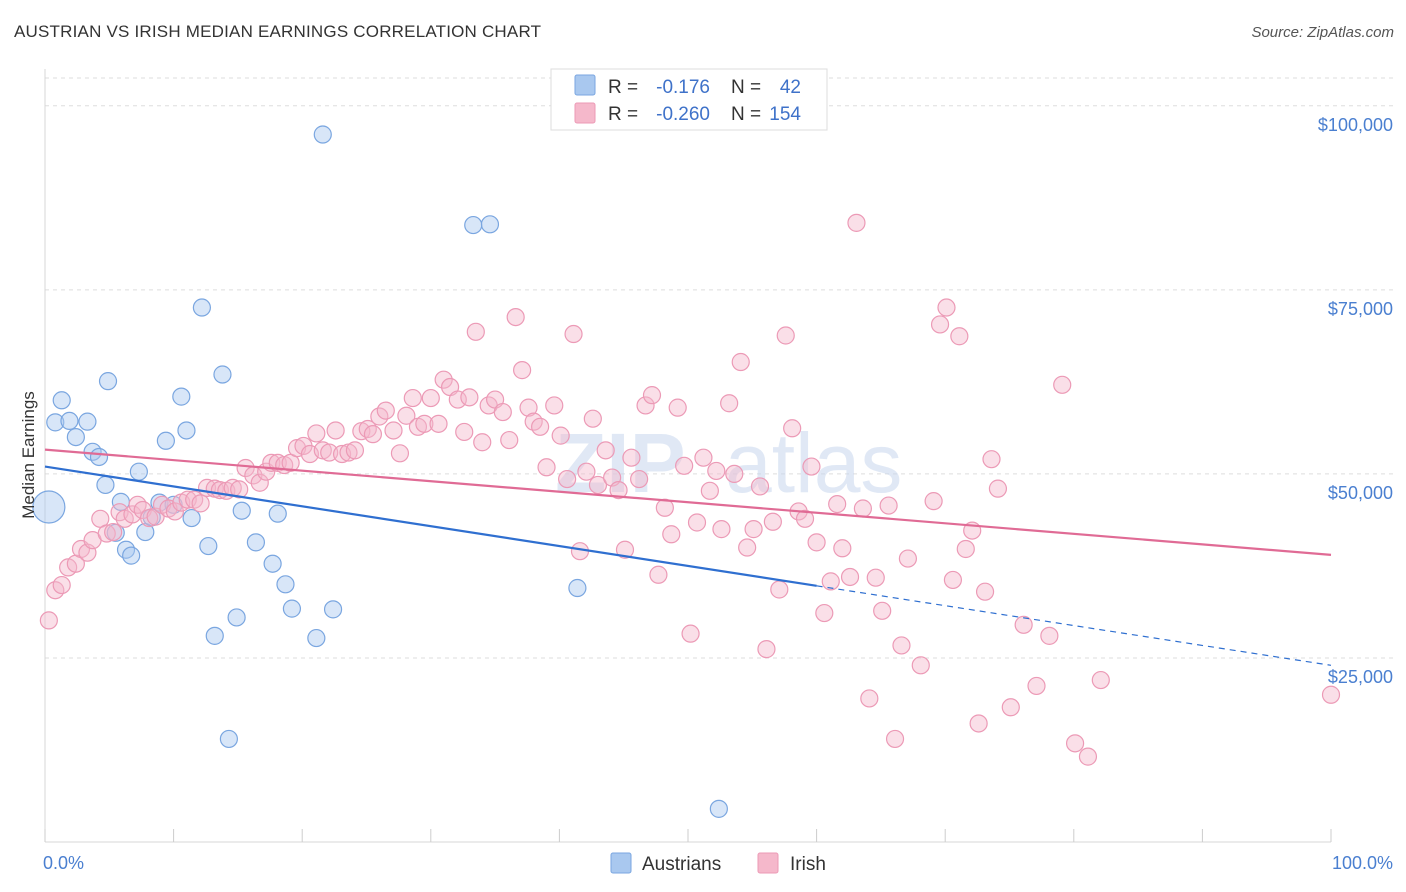  Describe the element at coordinates (1074, 625) in the screenshot. I see `trend-line-extension-austrians` at that location.